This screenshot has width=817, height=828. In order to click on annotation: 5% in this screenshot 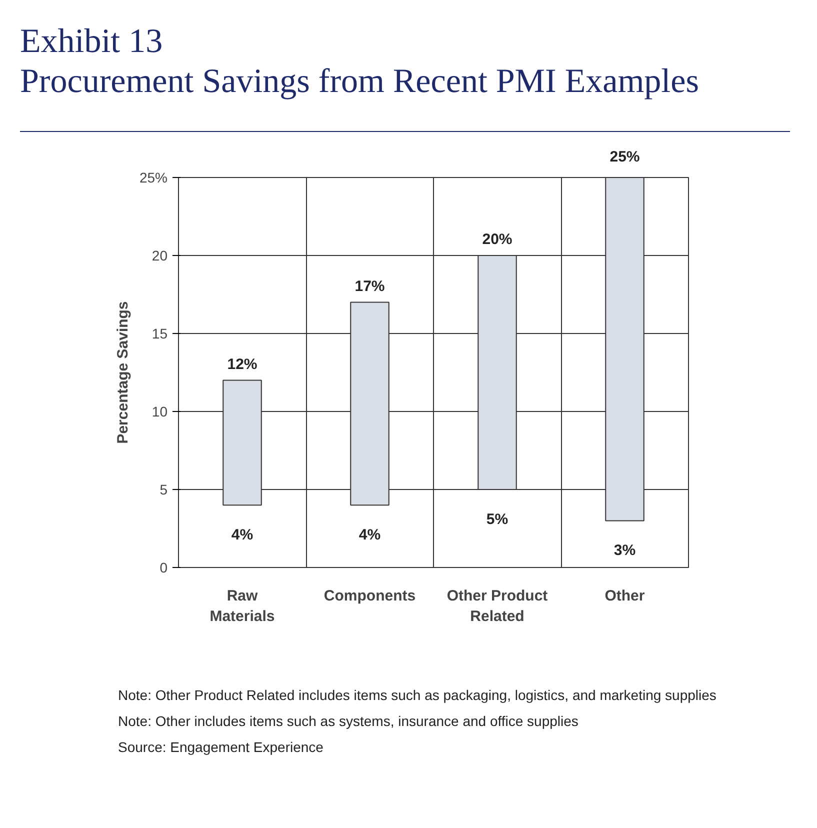, I will do `click(497, 519)`.